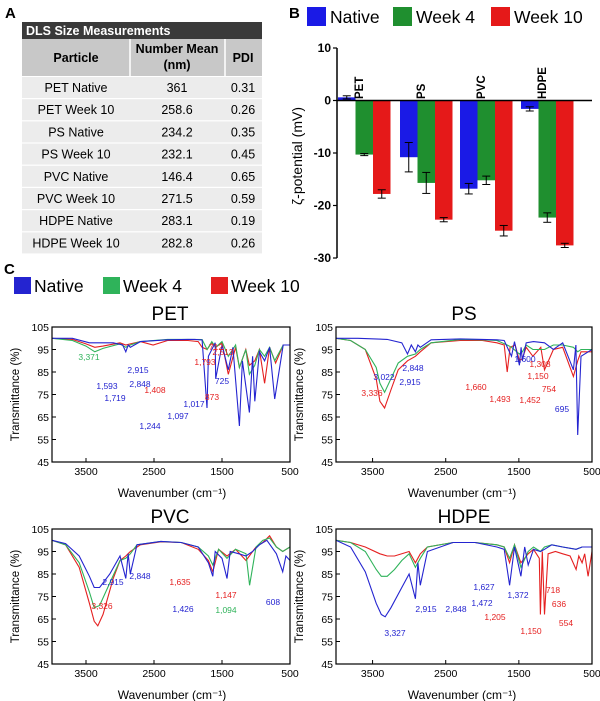 This screenshot has height=701, width=600. Describe the element at coordinates (176, 221) in the screenshot. I see `cell-mean: 283.1` at that location.